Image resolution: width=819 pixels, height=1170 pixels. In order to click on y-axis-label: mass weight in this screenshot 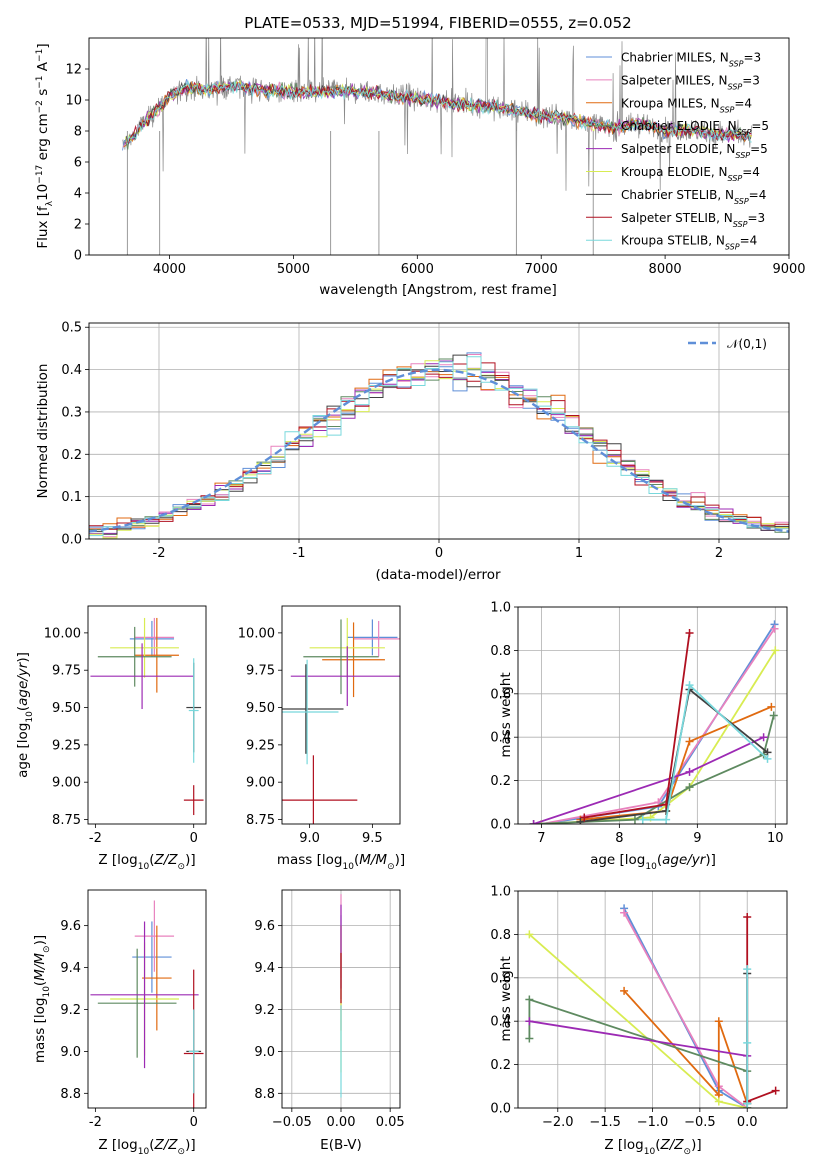, I will do `click(506, 714)`.